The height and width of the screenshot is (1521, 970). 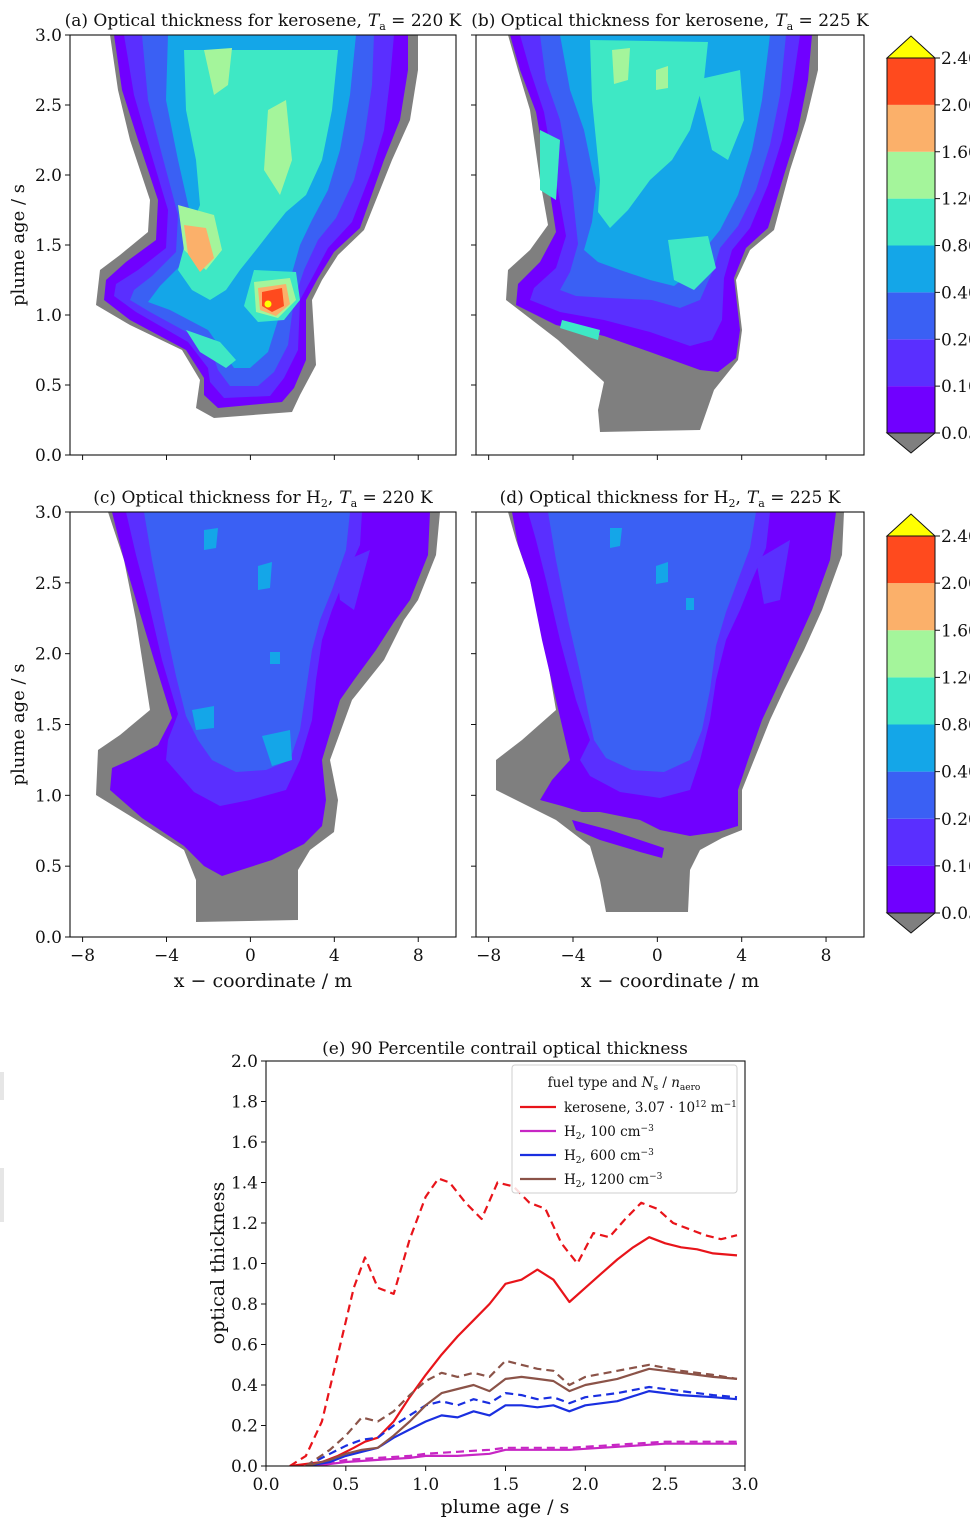 I want to click on y-tick-label-0-4: 2.0, so click(x=48, y=176).